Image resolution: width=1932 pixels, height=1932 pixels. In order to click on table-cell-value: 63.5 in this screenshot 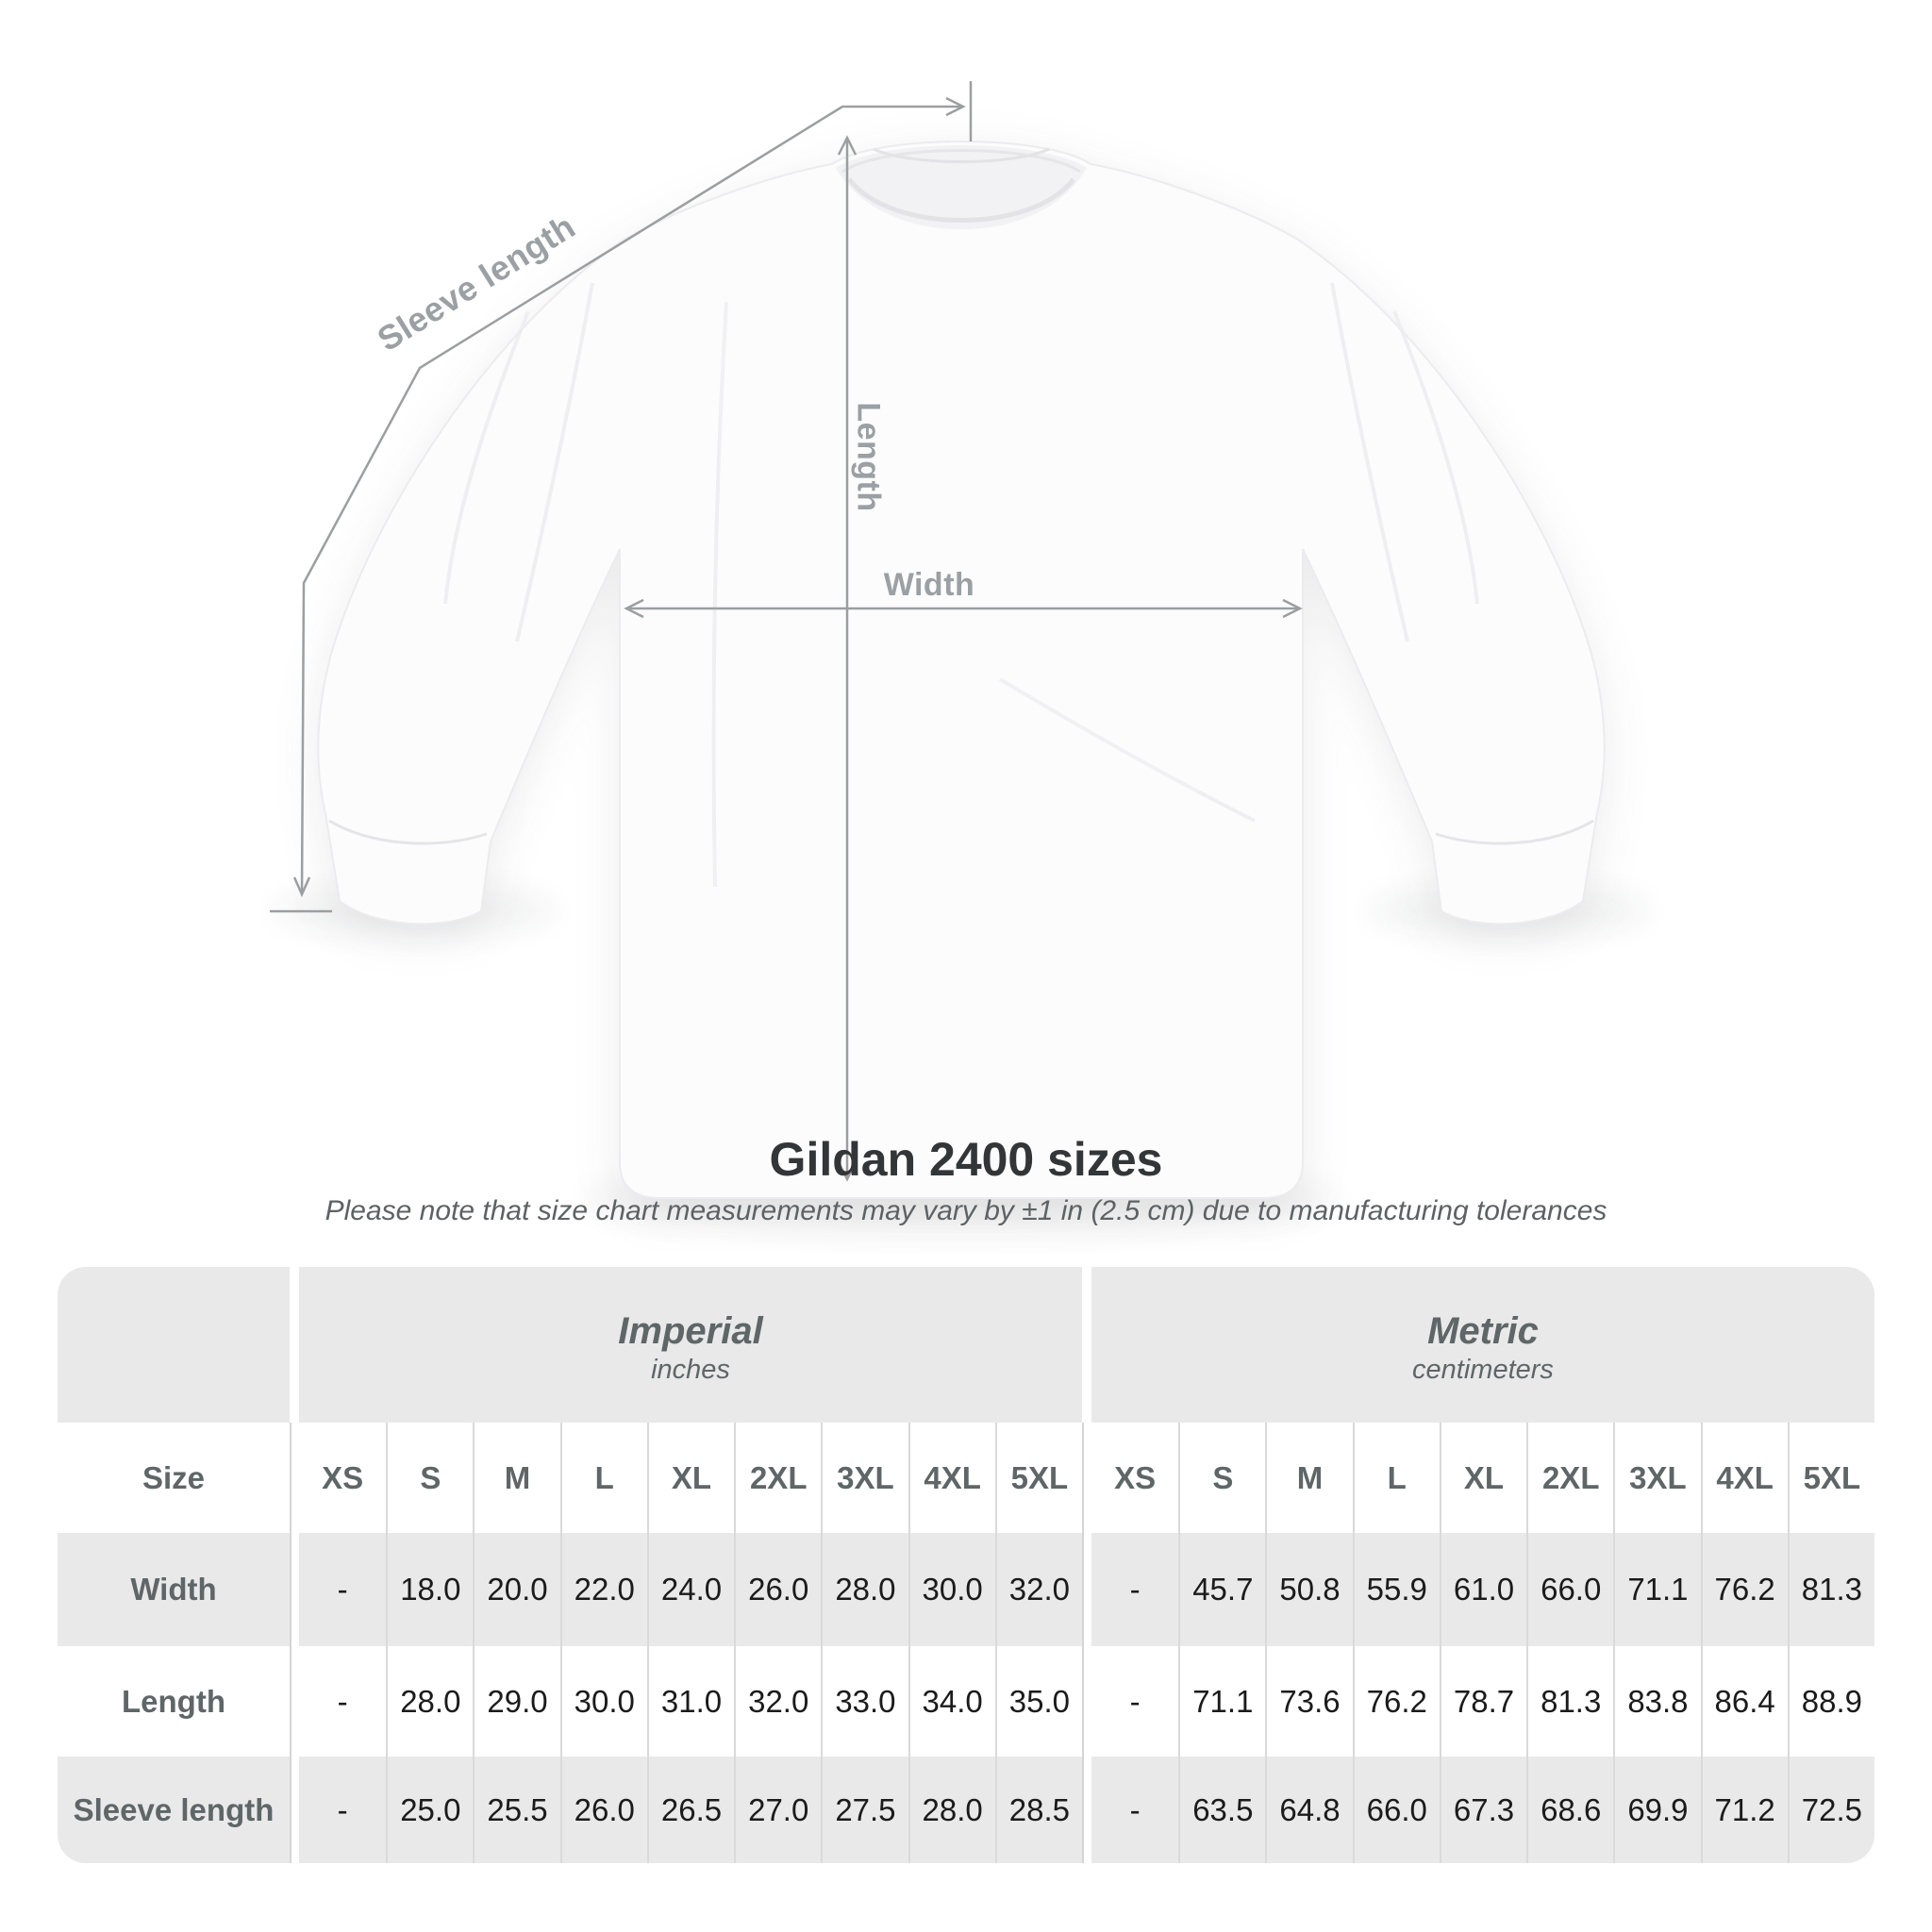, I will do `click(1222, 1810)`.